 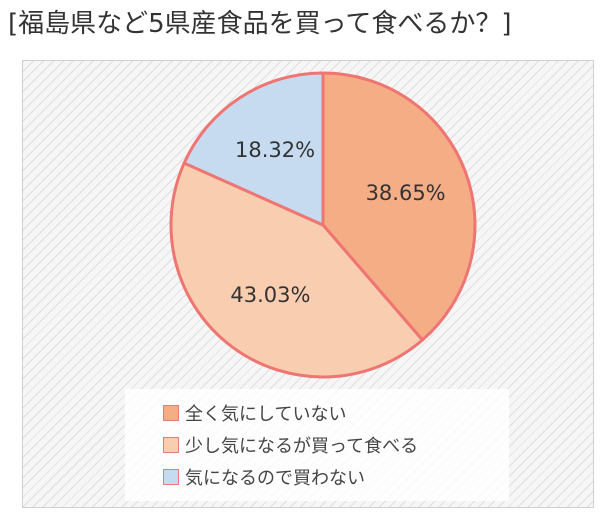 I want to click on legend-label-2: 気になるので買わない, so click(x=275, y=478).